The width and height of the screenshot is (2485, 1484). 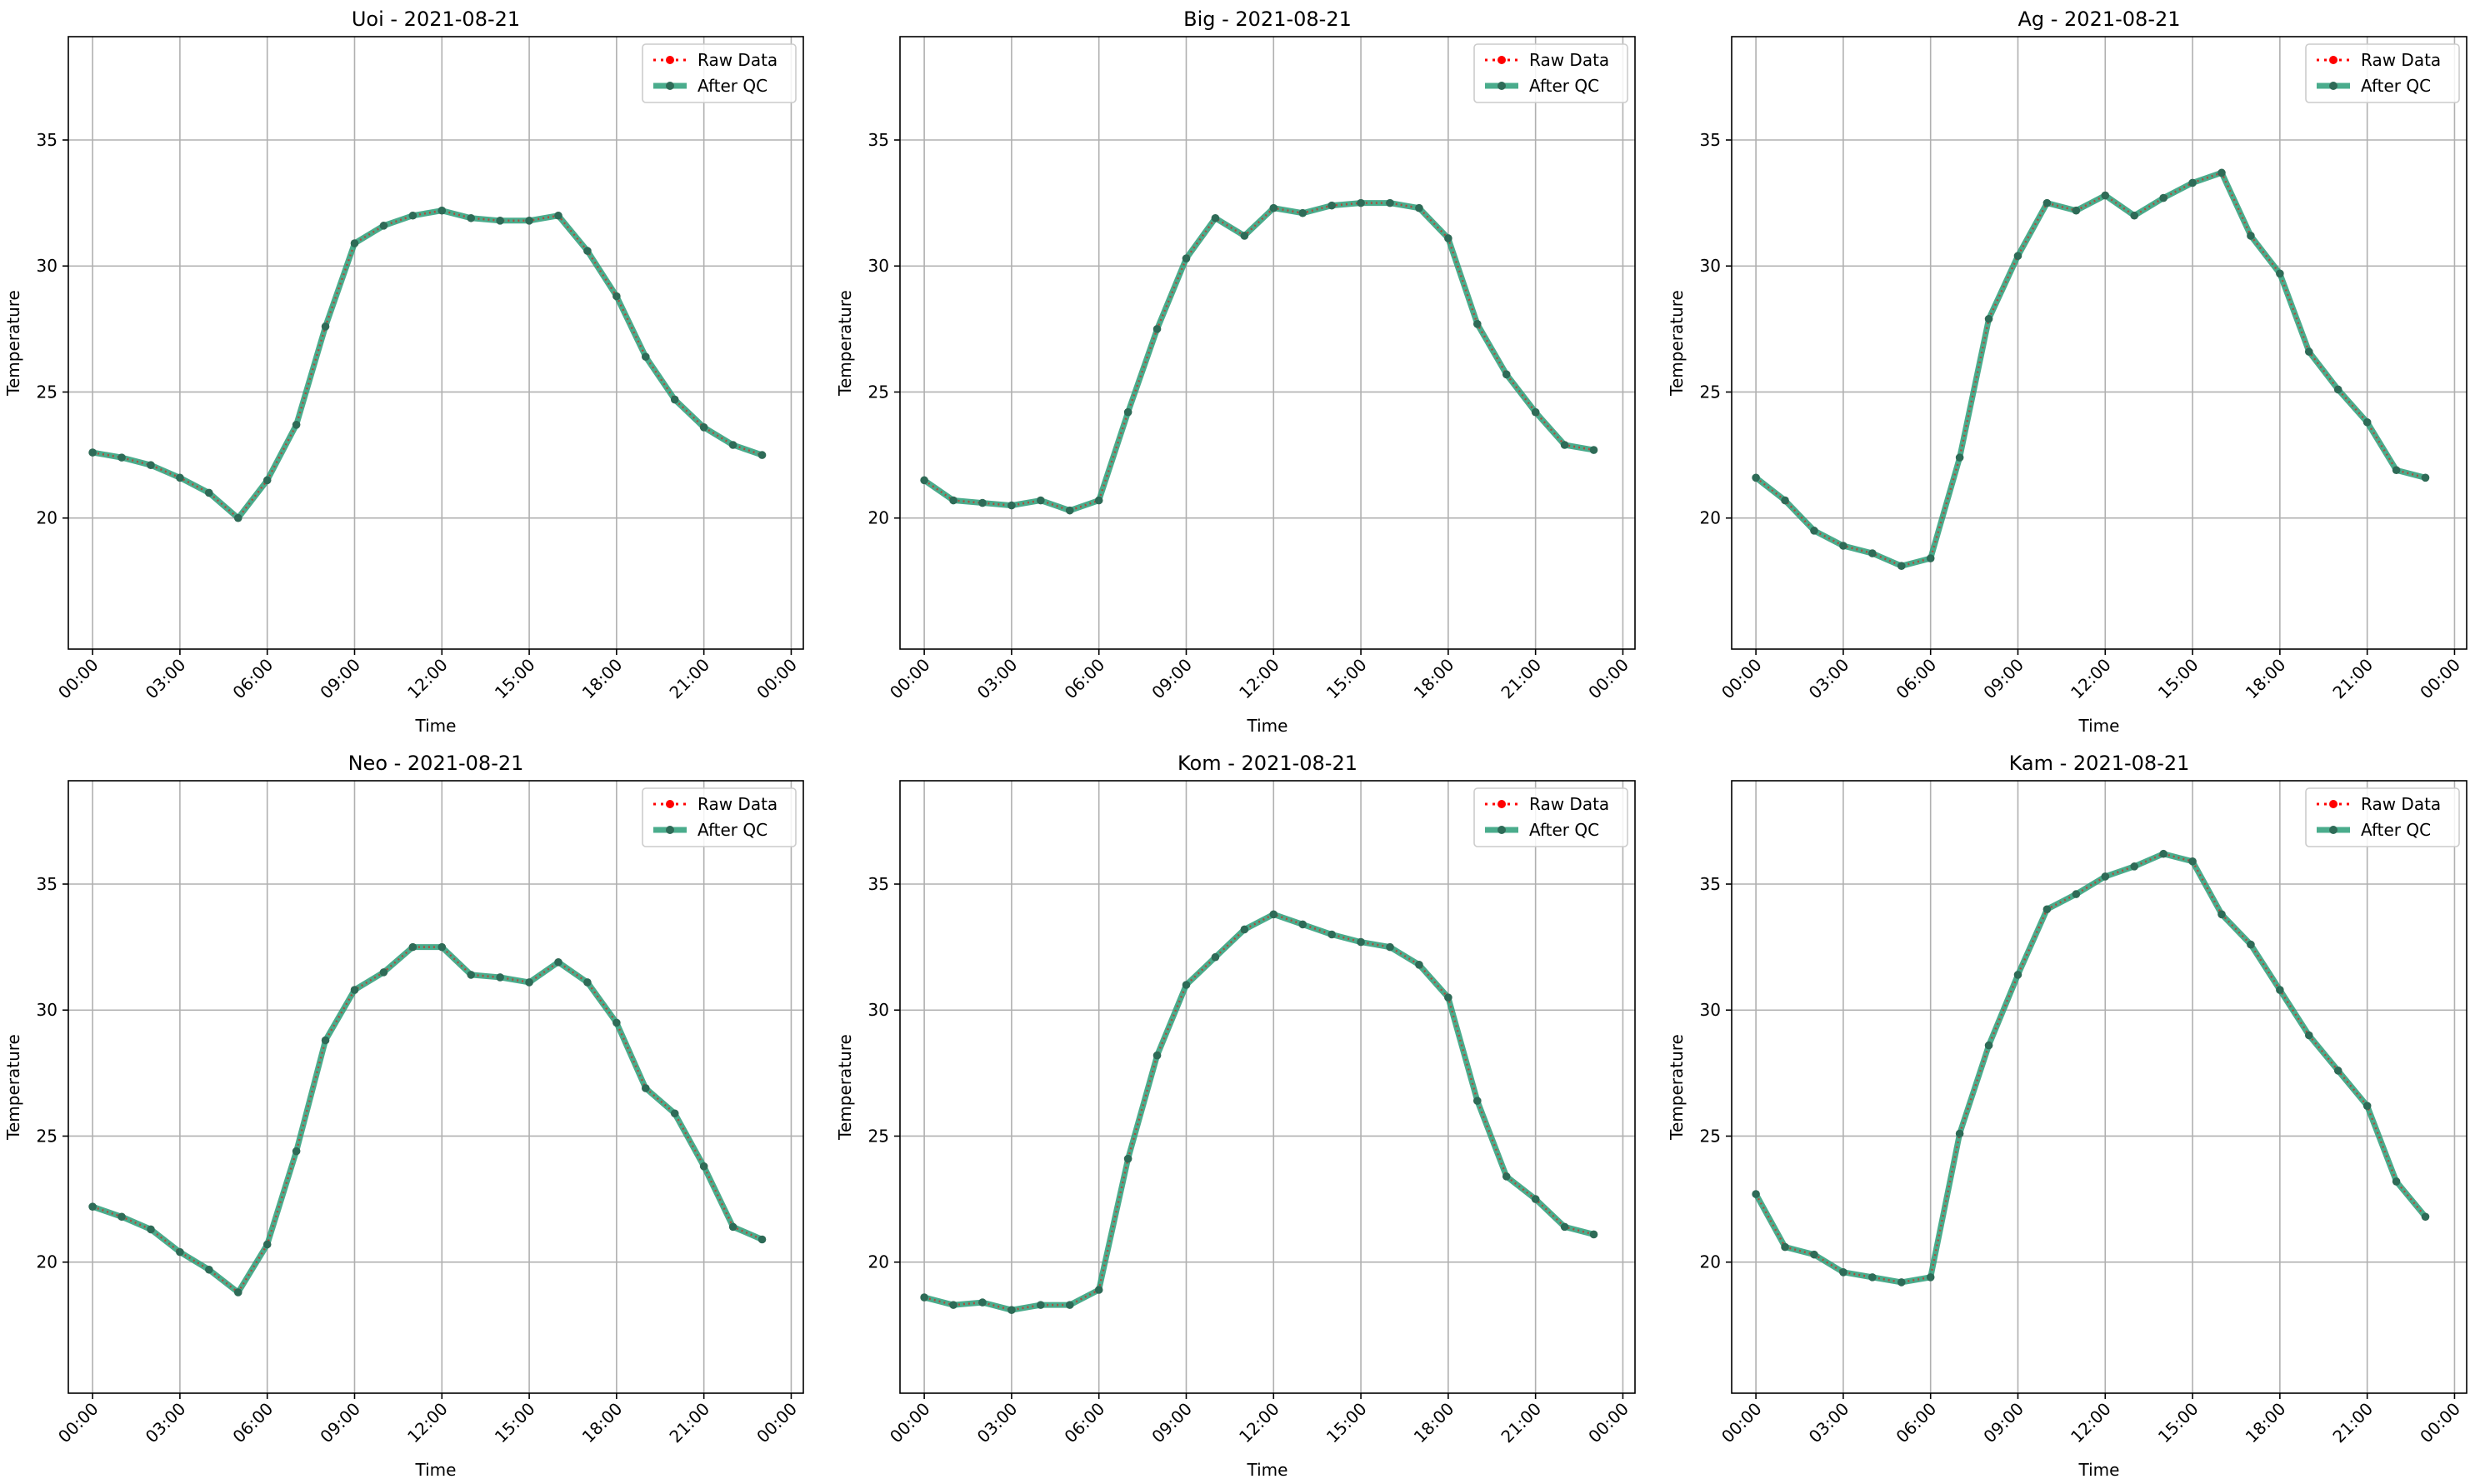 I want to click on chart-title: Kom - 2021-08-21, so click(x=1268, y=764).